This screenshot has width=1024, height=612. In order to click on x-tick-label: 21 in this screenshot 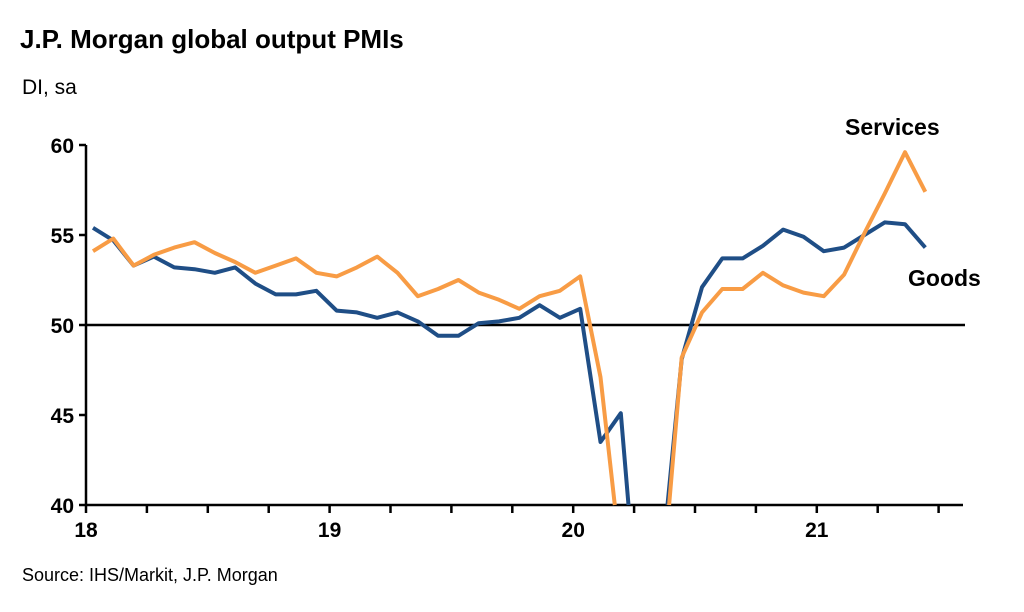, I will do `click(817, 530)`.